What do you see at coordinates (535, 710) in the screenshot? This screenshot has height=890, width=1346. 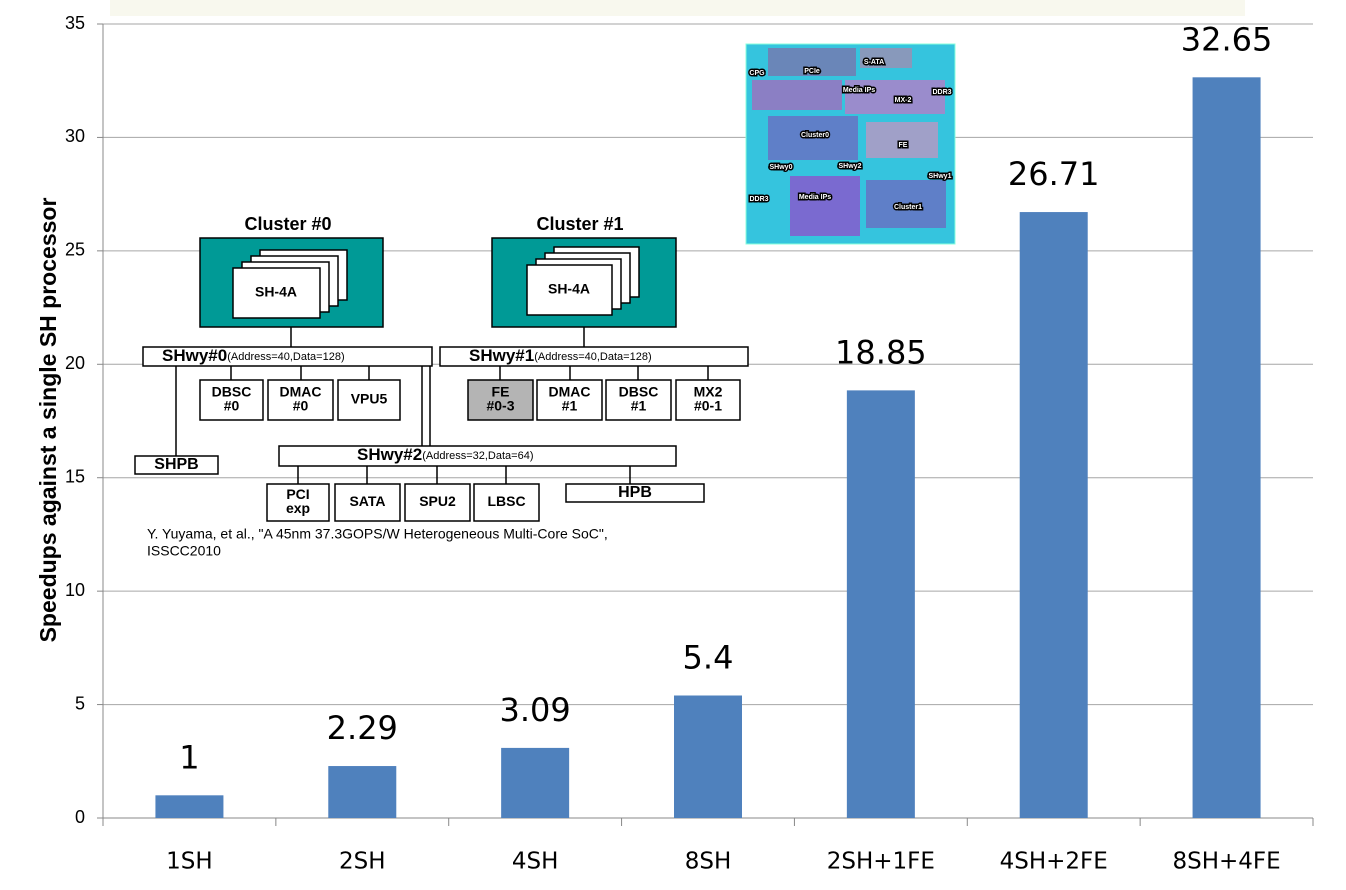 I see `value-label: 3.09` at bounding box center [535, 710].